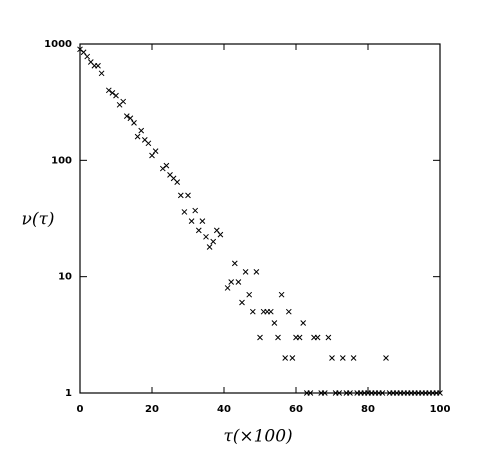  I want to click on x-tick-label: 0, so click(80, 409).